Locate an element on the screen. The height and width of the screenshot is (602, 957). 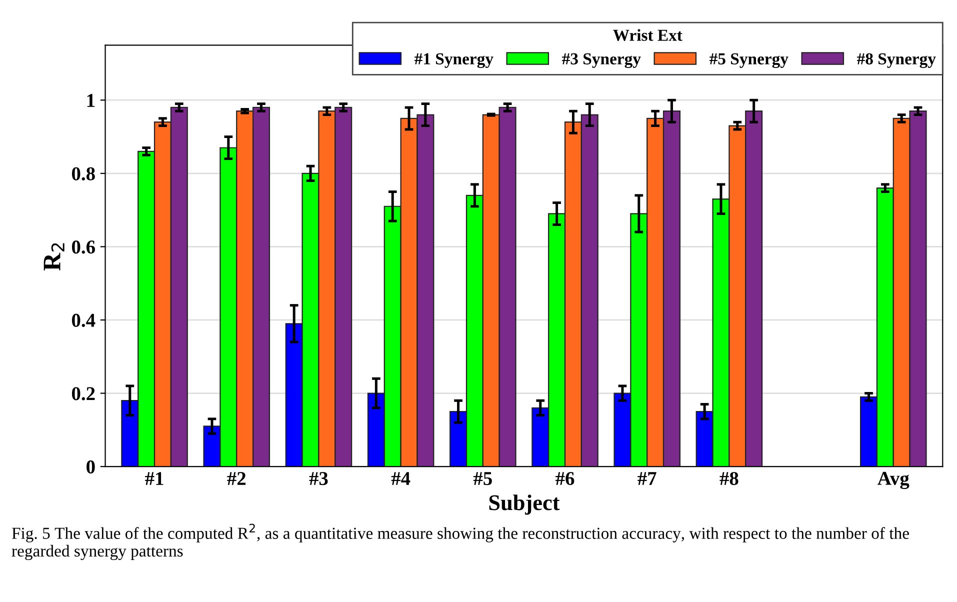
x-axis-title: Subject is located at coordinates (524, 504).